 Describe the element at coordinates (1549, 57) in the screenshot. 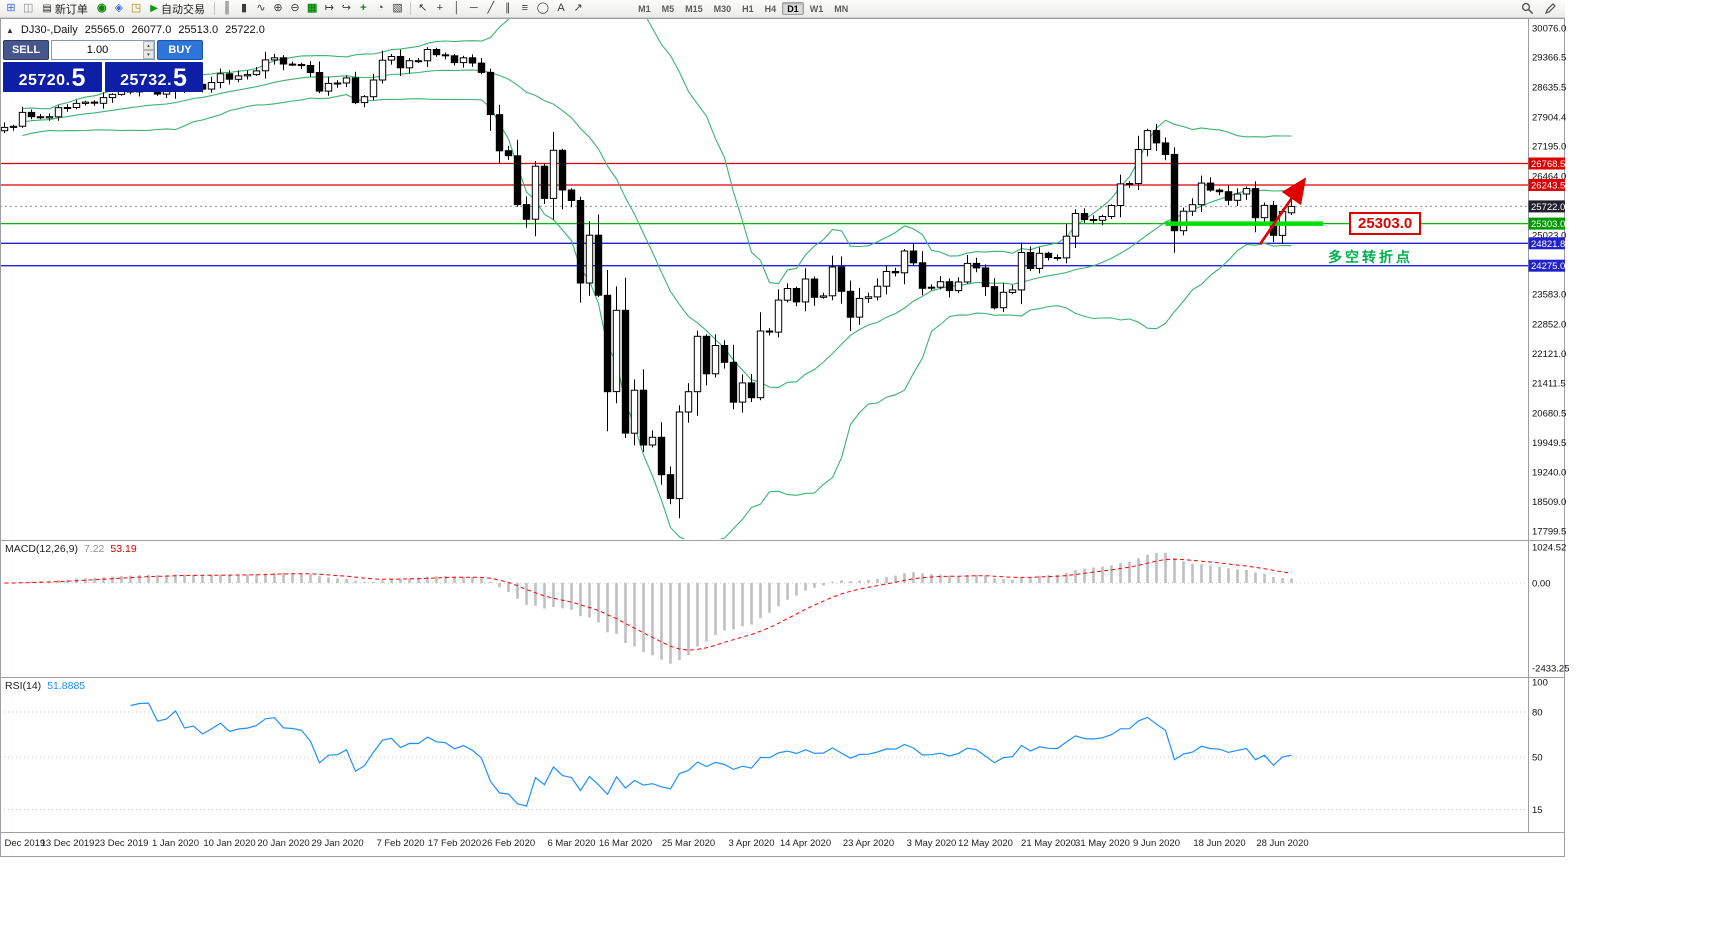

I see `svg-text: 29366.5` at that location.